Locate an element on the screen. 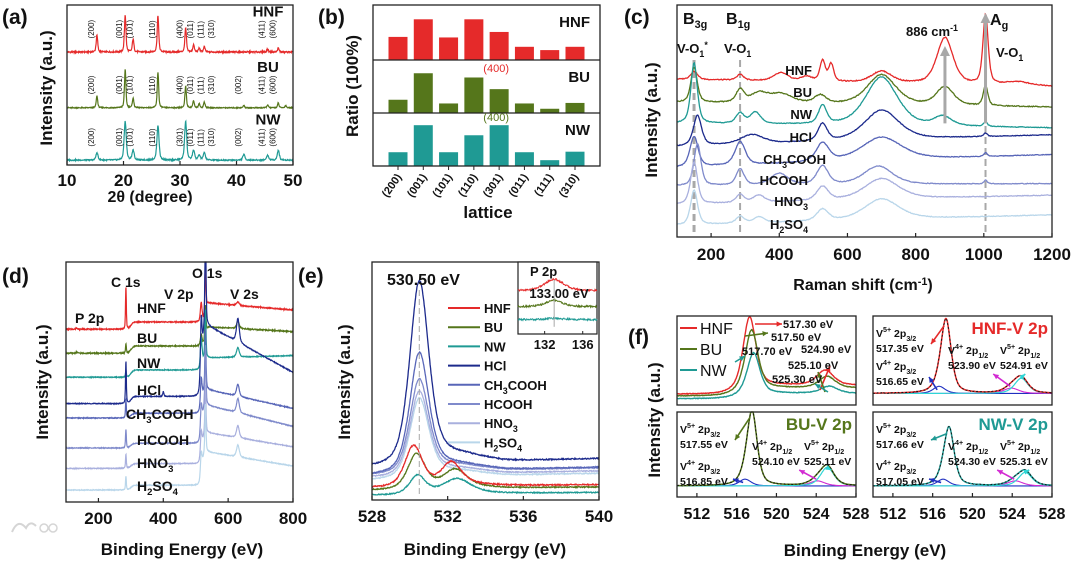 This screenshot has height=563, width=1080. panel-label: (d) is located at coordinates (15, 276).